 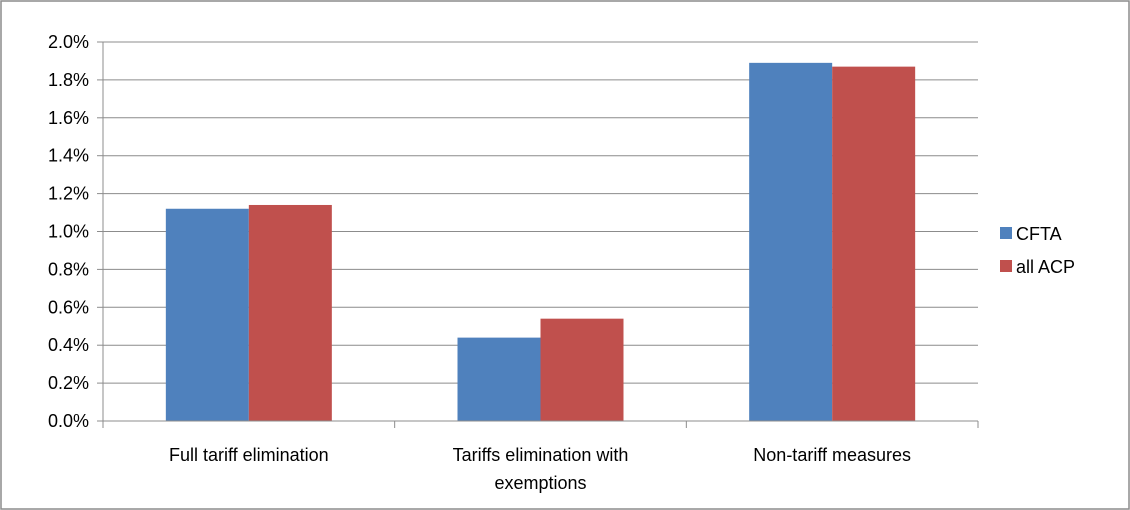 I want to click on y-tick-label: 1.2%, so click(x=68, y=194).